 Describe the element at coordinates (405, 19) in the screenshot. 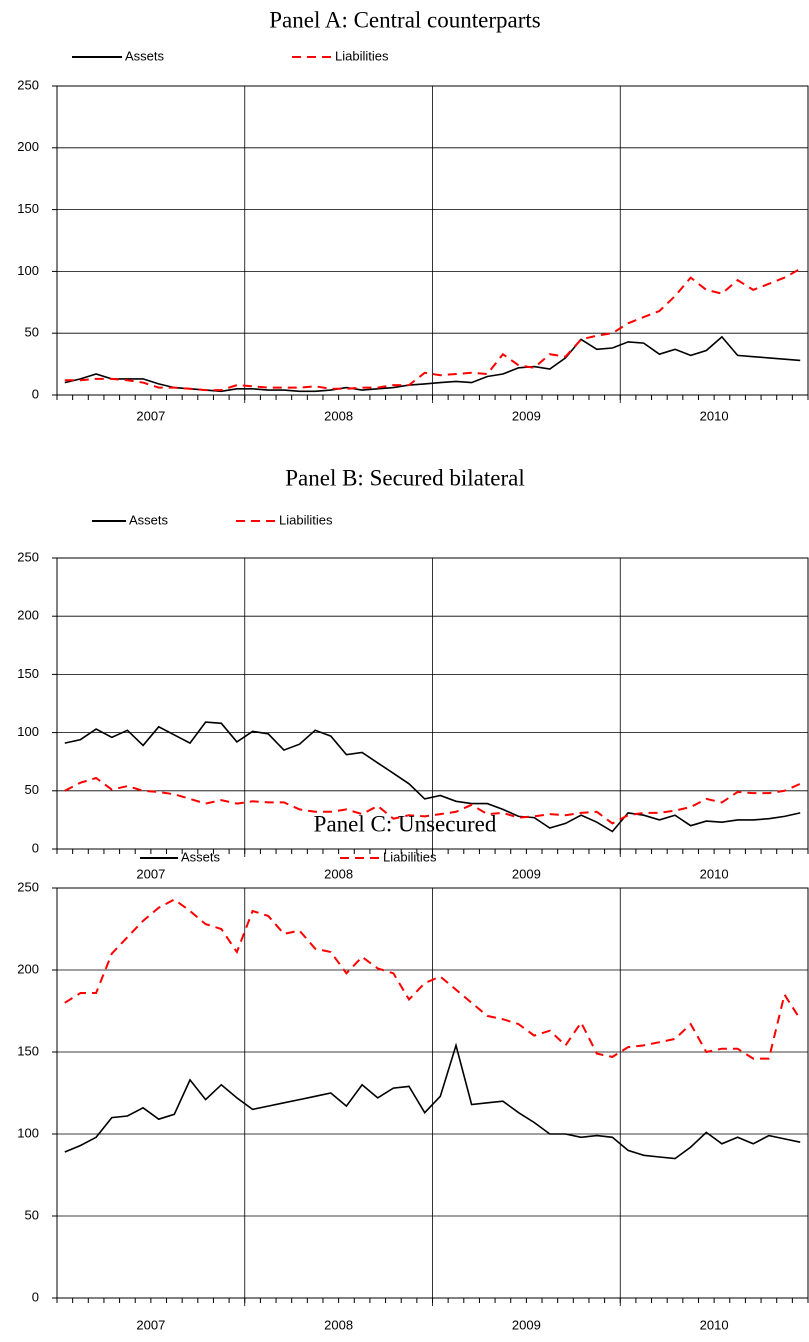

I see `panel-title: Panel A: Central counterparts` at that location.